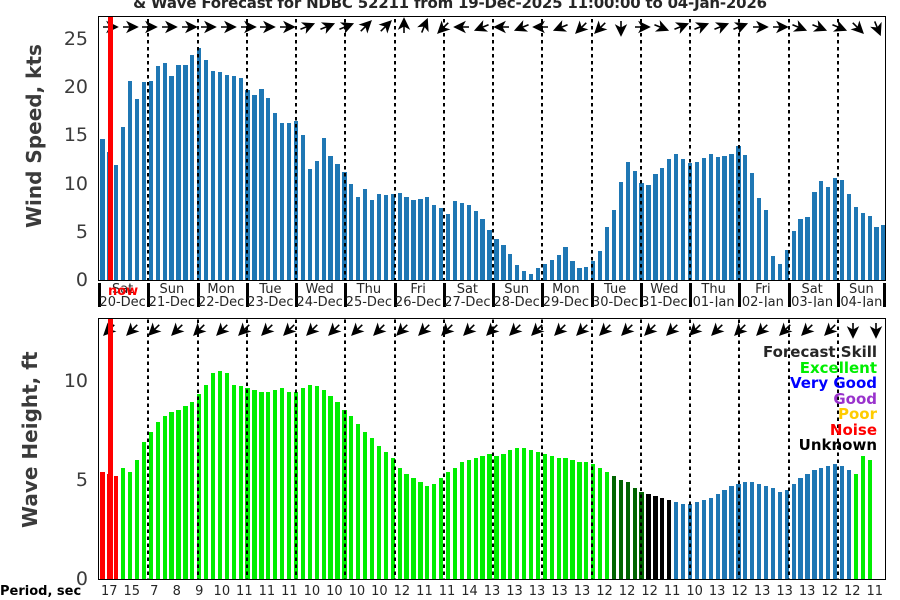 This screenshot has height=600, width=900. Describe the element at coordinates (75, 183) in the screenshot. I see `y-tick-label: 10` at that location.